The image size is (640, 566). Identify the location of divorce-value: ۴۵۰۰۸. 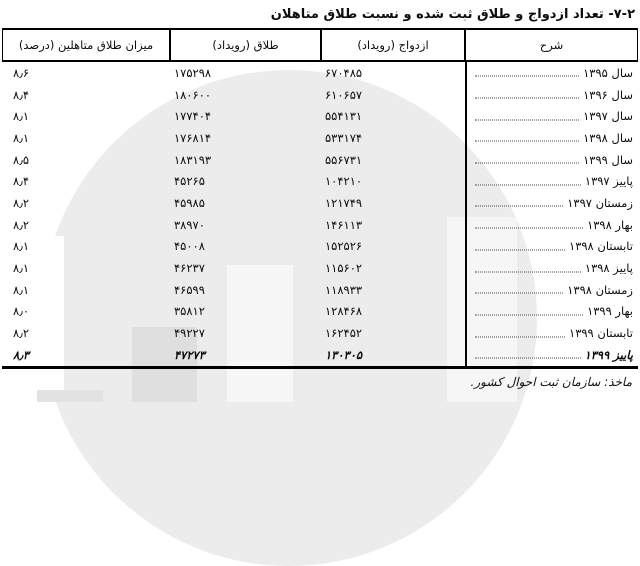
(189, 246).